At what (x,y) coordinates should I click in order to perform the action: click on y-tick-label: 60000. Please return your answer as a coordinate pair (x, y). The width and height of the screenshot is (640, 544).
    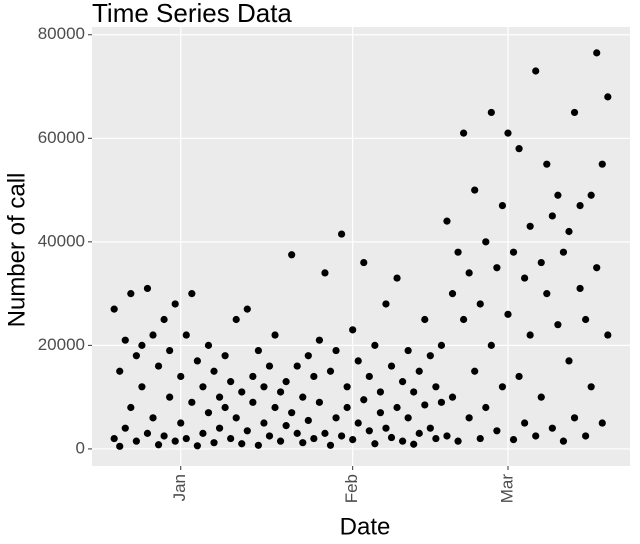
    Looking at the image, I should click on (61, 137).